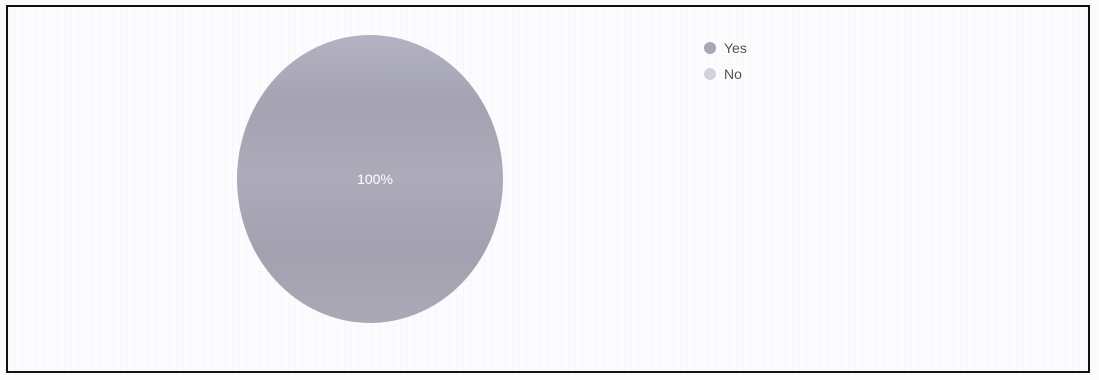  I want to click on legend-label-yes: Yes, so click(735, 48).